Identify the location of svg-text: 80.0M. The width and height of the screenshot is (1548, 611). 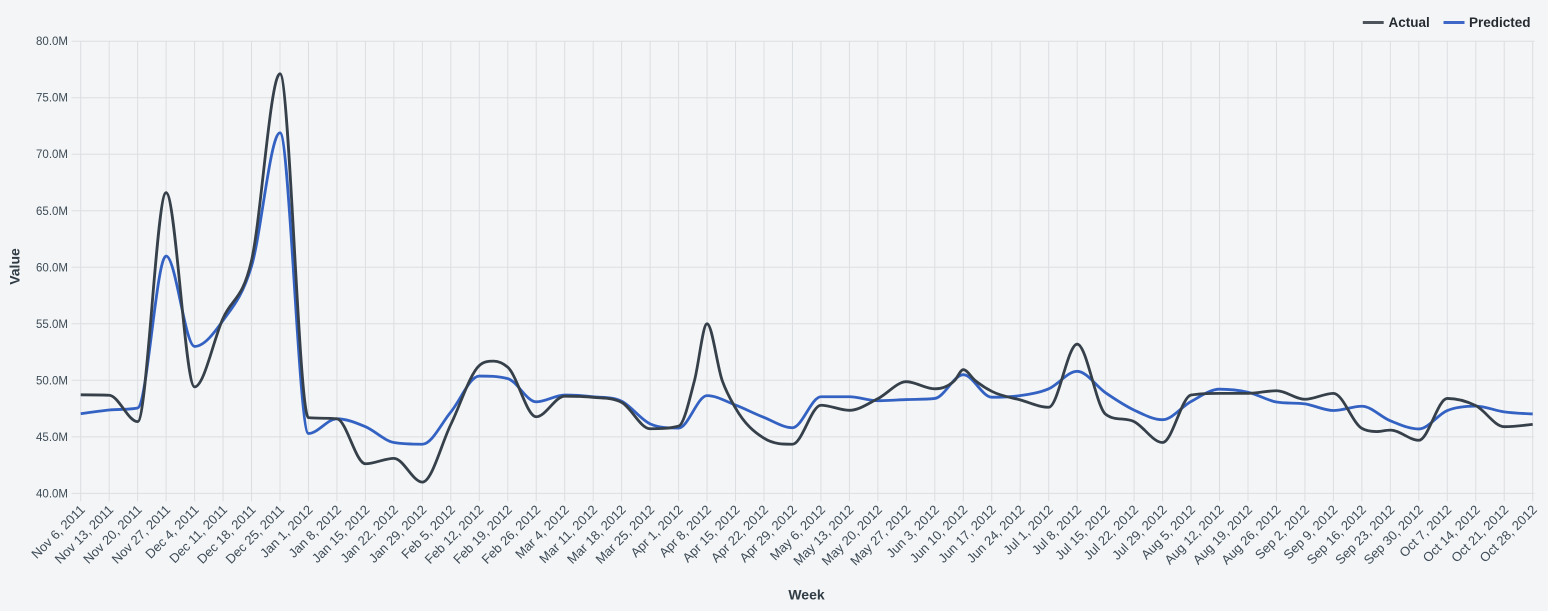
(52, 42).